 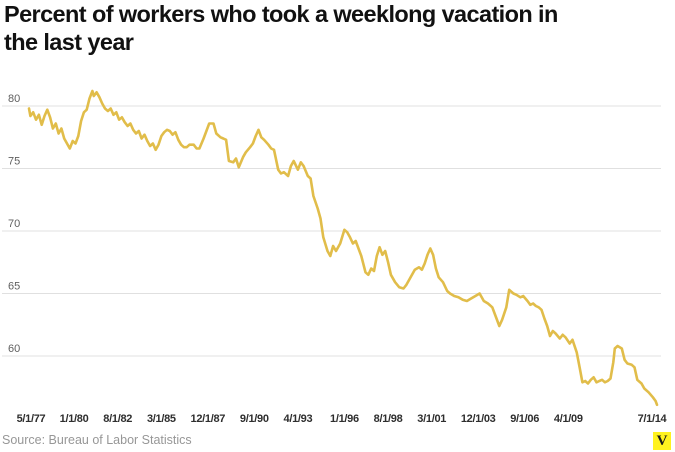 I want to click on y-axis-tick-label: 80, so click(x=14, y=99).